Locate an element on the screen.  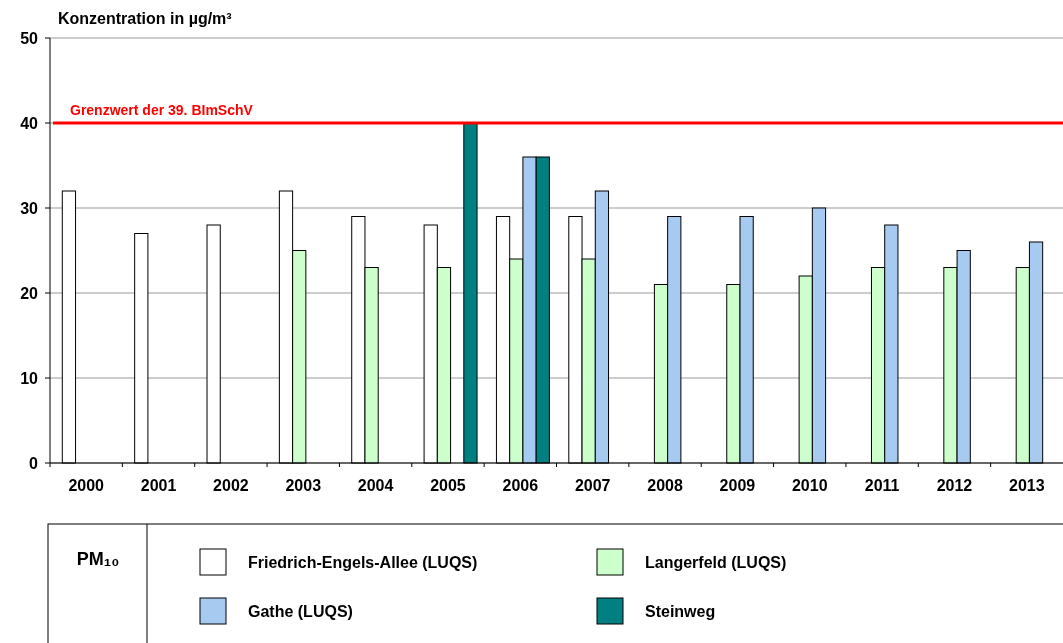
y-tick-label: 40 is located at coordinates (29, 123).